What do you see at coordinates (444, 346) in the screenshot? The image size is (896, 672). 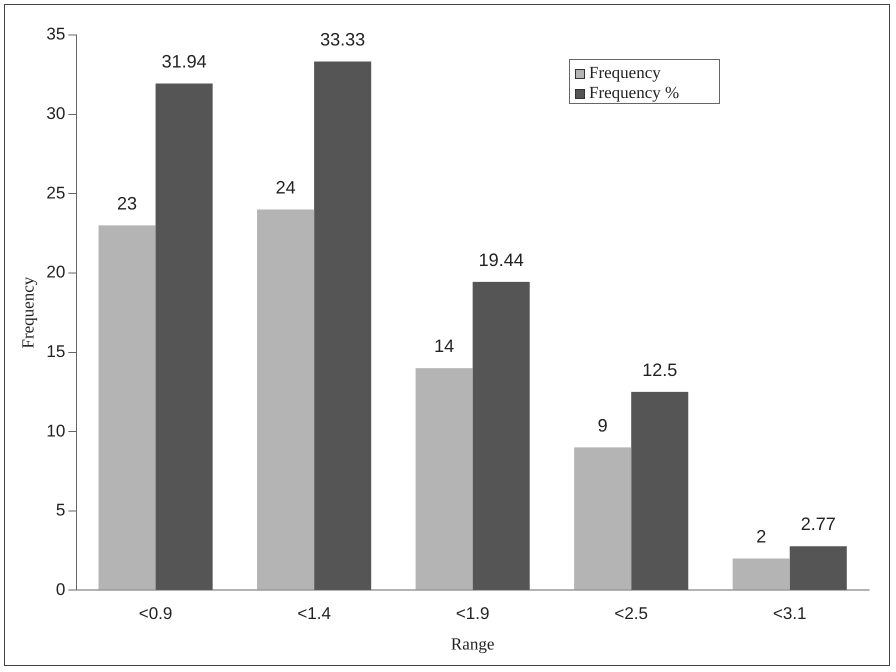 I see `data-label: 14` at bounding box center [444, 346].